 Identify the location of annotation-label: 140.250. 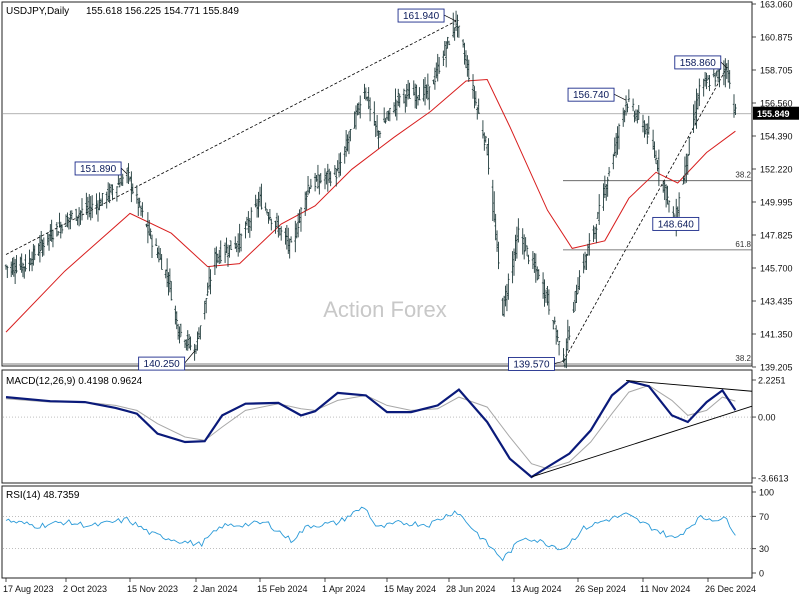
(162, 364).